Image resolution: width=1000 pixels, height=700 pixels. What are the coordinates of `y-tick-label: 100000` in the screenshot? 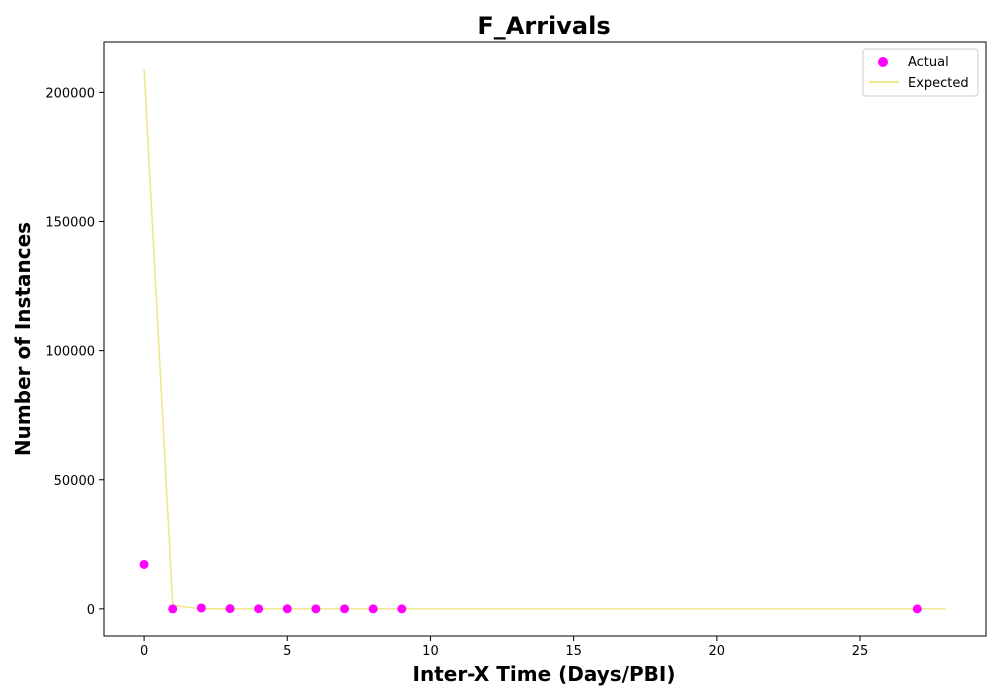 It's located at (70, 352).